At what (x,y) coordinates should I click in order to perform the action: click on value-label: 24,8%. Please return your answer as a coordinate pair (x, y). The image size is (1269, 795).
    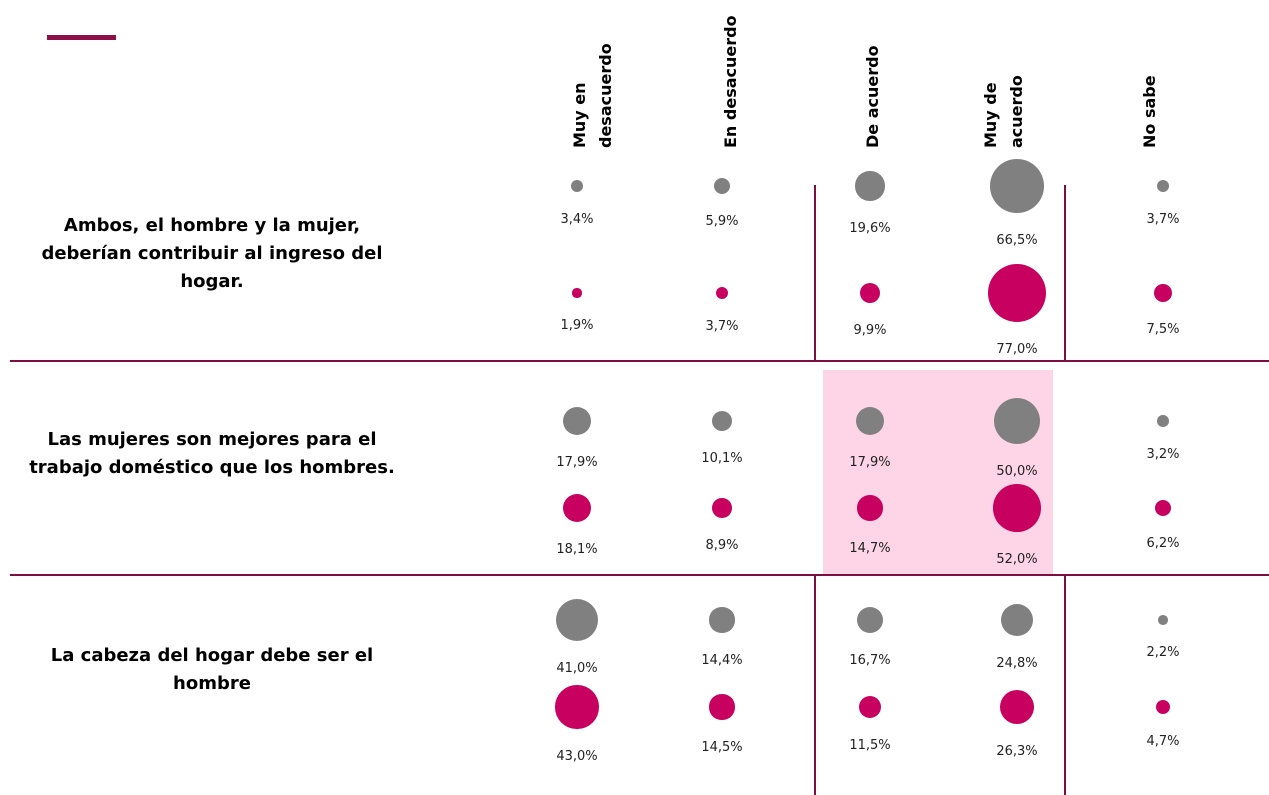
    Looking at the image, I should click on (1017, 664).